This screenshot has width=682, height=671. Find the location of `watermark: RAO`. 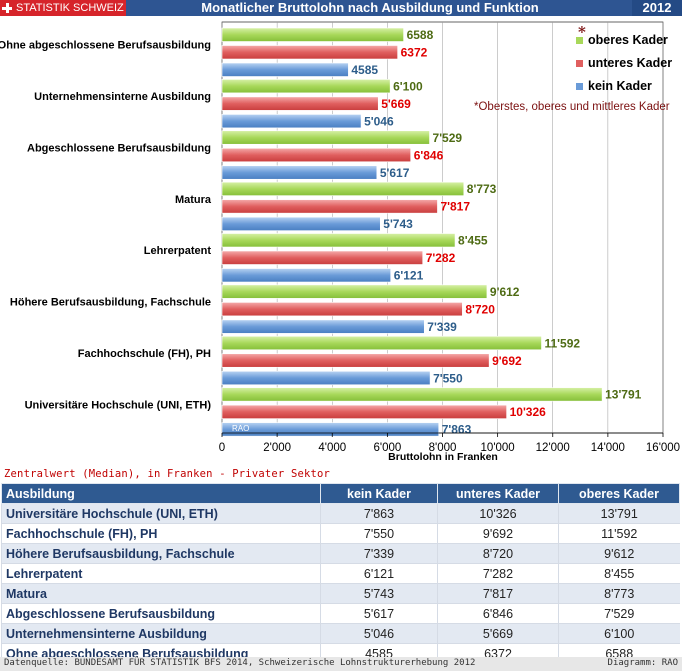

watermark: RAO is located at coordinates (240, 428).